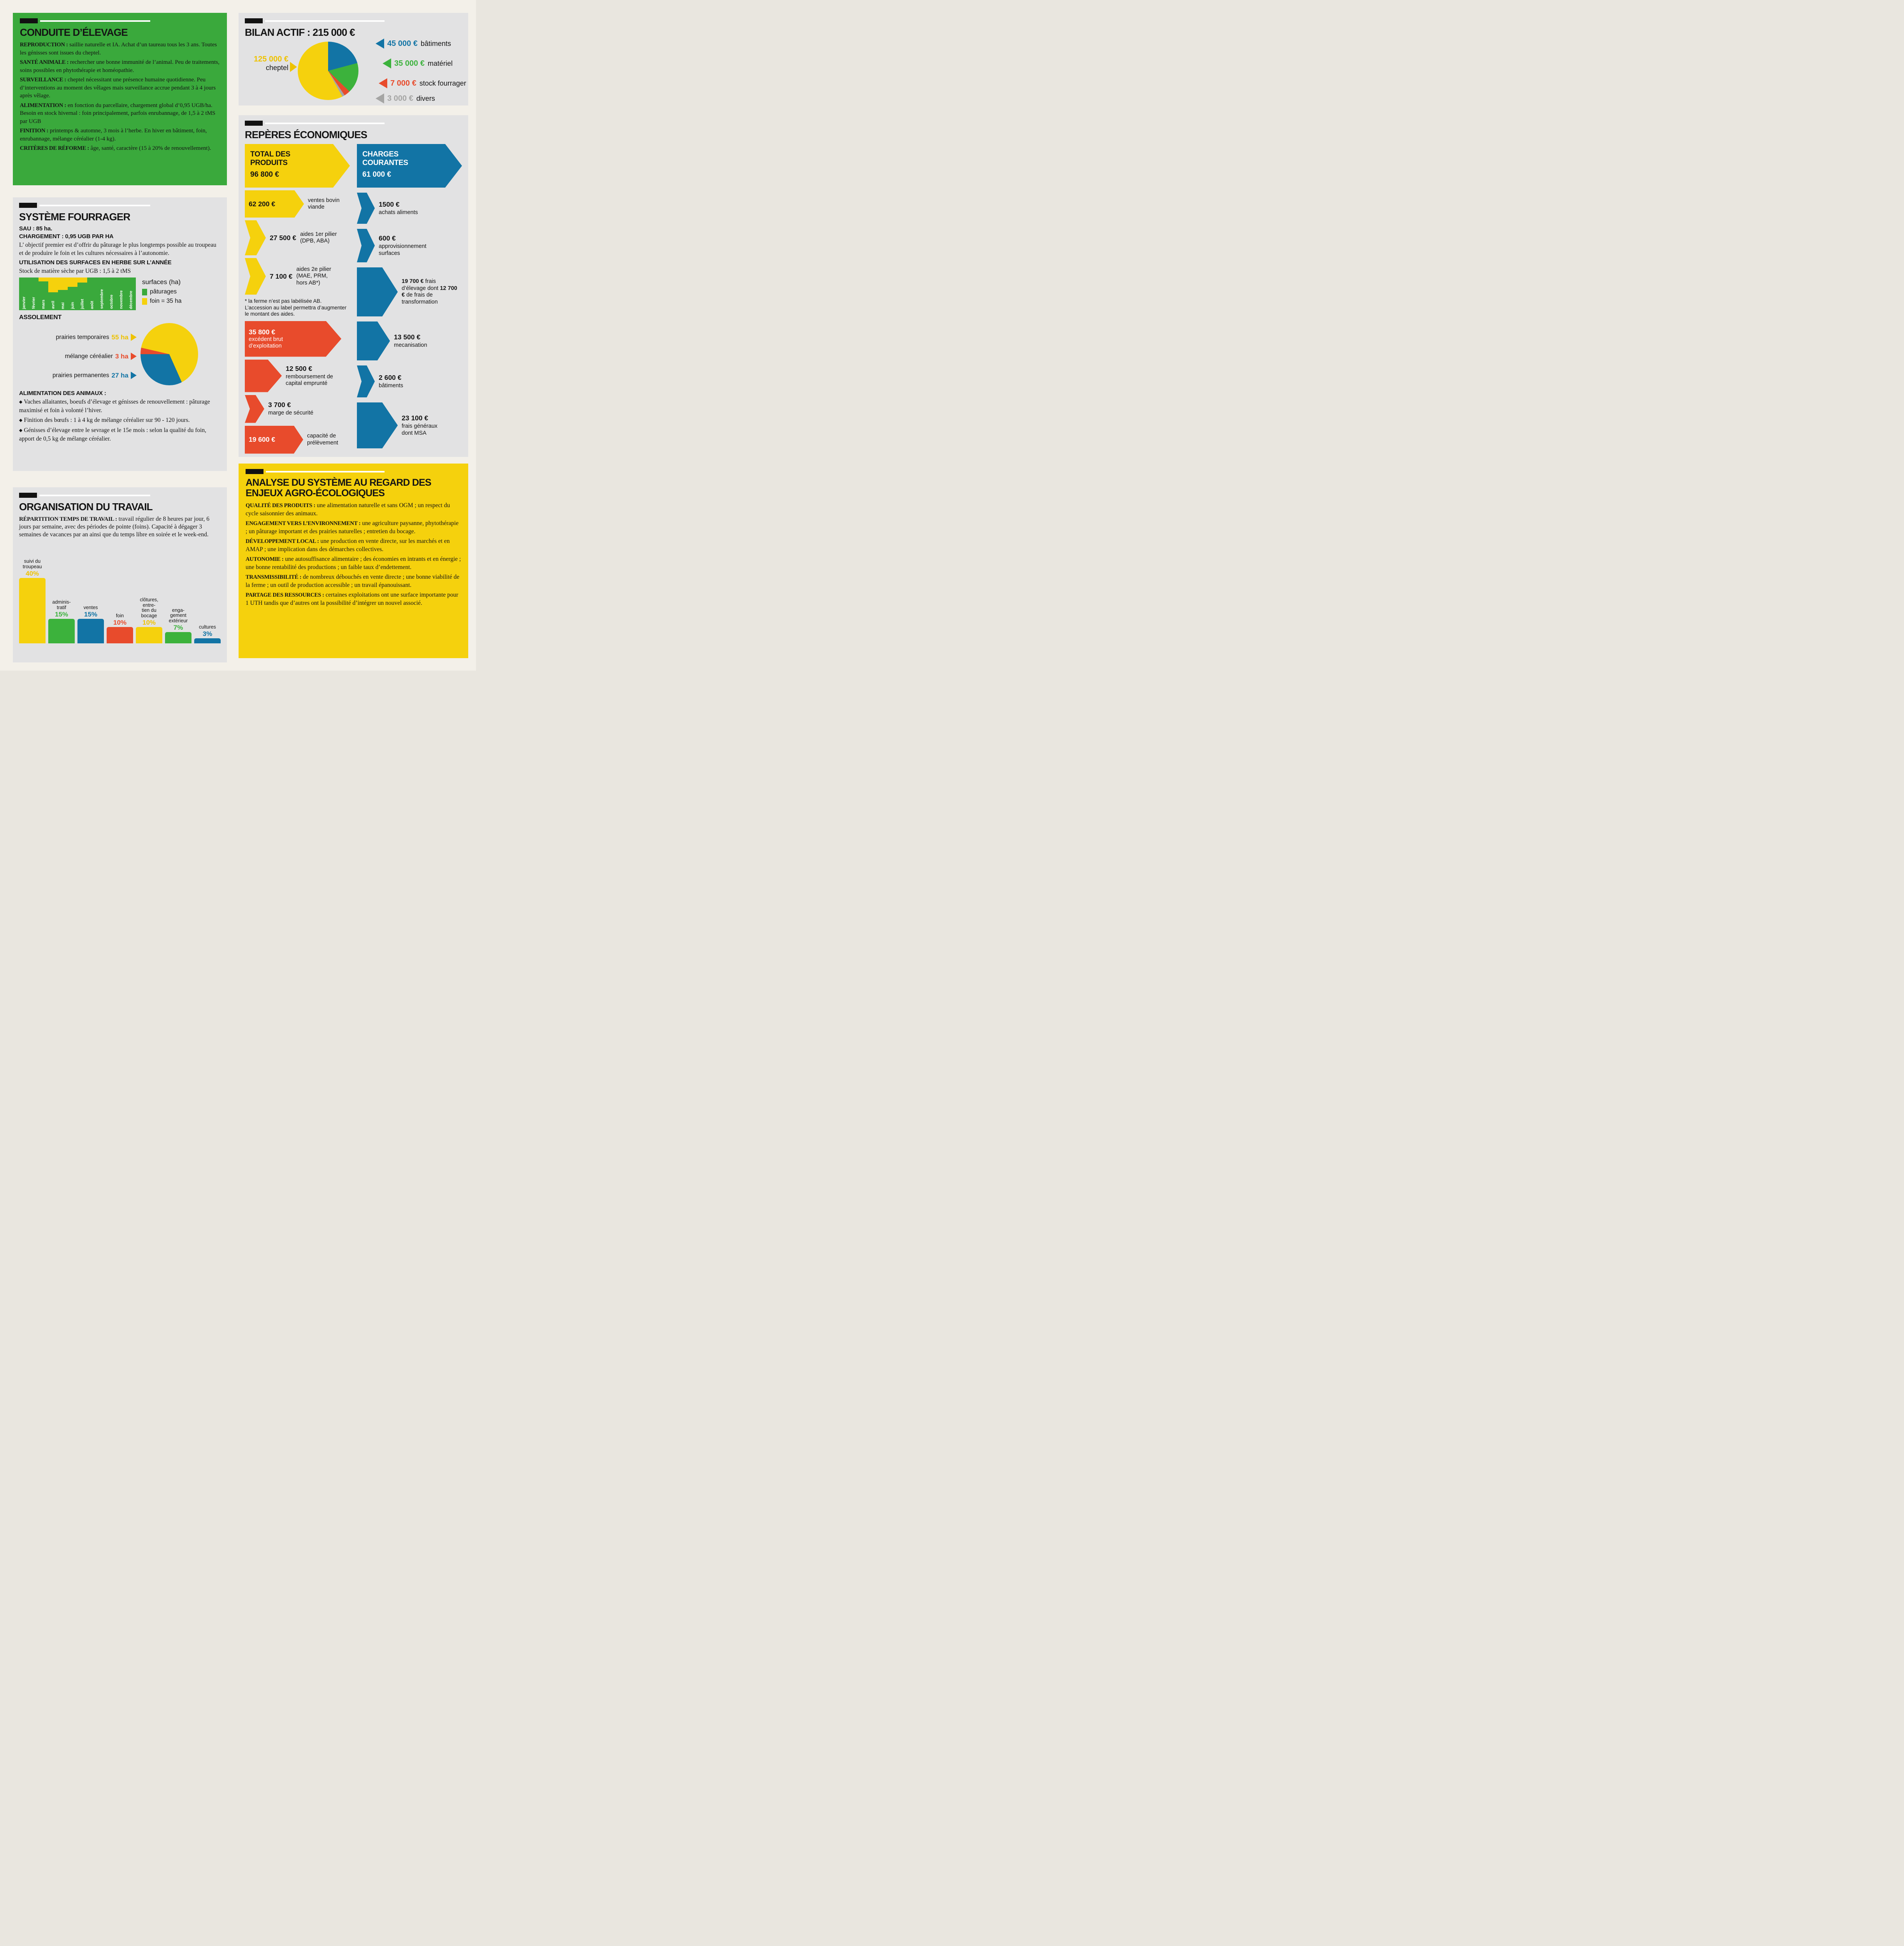 The image size is (1904, 1946). I want to click on ebe-arrow: 35 800 € excédent brut d’exploitation, so click(293, 339).